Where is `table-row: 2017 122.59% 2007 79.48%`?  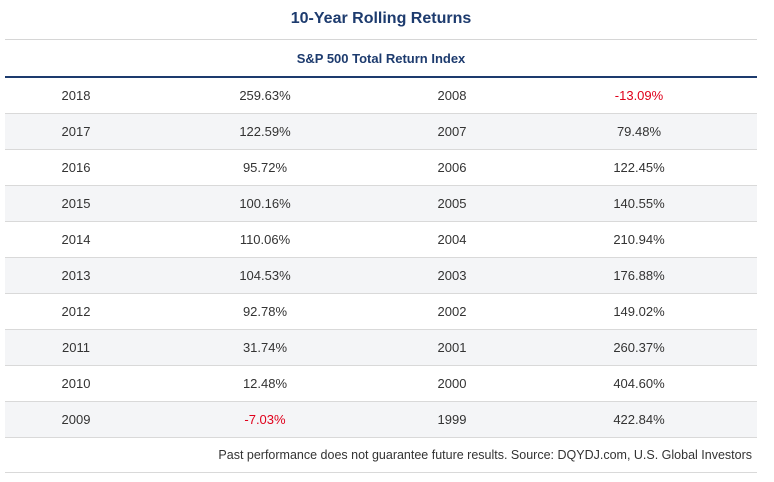 table-row: 2017 122.59% 2007 79.48% is located at coordinates (381, 131).